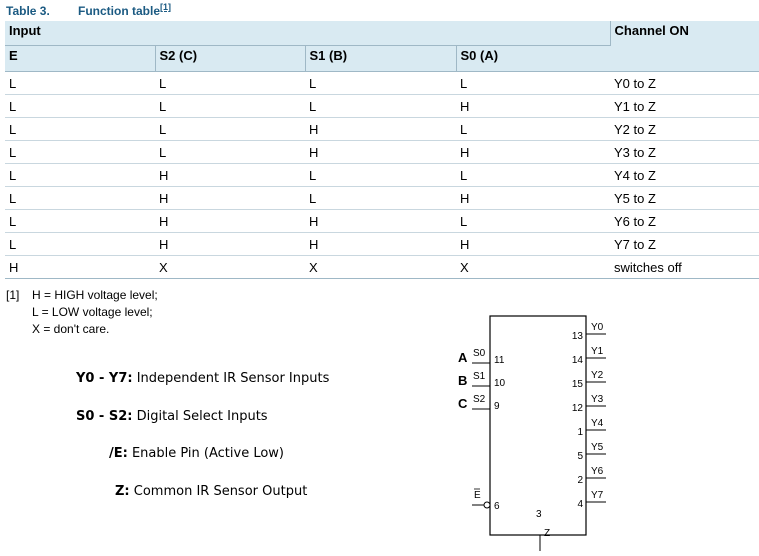  I want to click on channel-cell: switches off, so click(684, 267).